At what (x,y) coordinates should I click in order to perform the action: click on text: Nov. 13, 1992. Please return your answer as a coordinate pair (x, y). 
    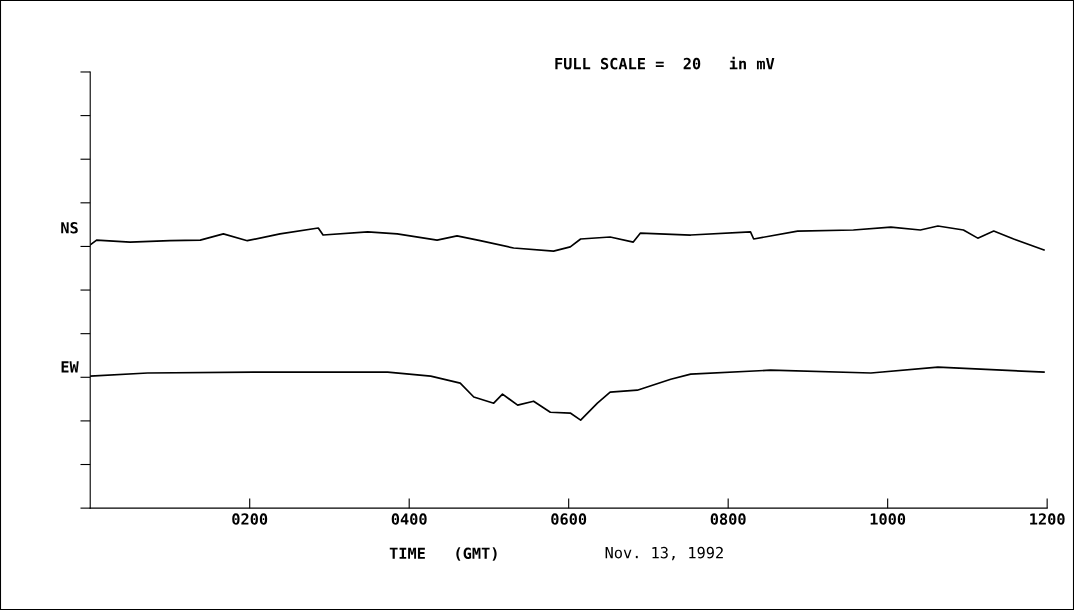
    Looking at the image, I should click on (664, 553).